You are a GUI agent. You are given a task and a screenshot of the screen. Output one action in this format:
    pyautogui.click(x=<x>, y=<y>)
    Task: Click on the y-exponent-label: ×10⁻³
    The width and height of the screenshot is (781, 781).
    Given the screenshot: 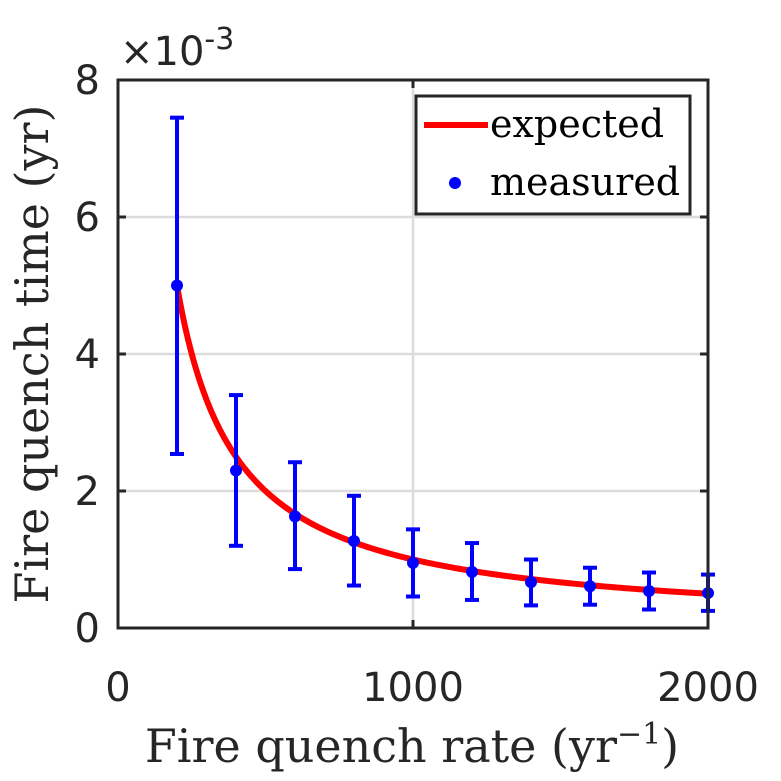 What is the action you would take?
    pyautogui.click(x=177, y=48)
    